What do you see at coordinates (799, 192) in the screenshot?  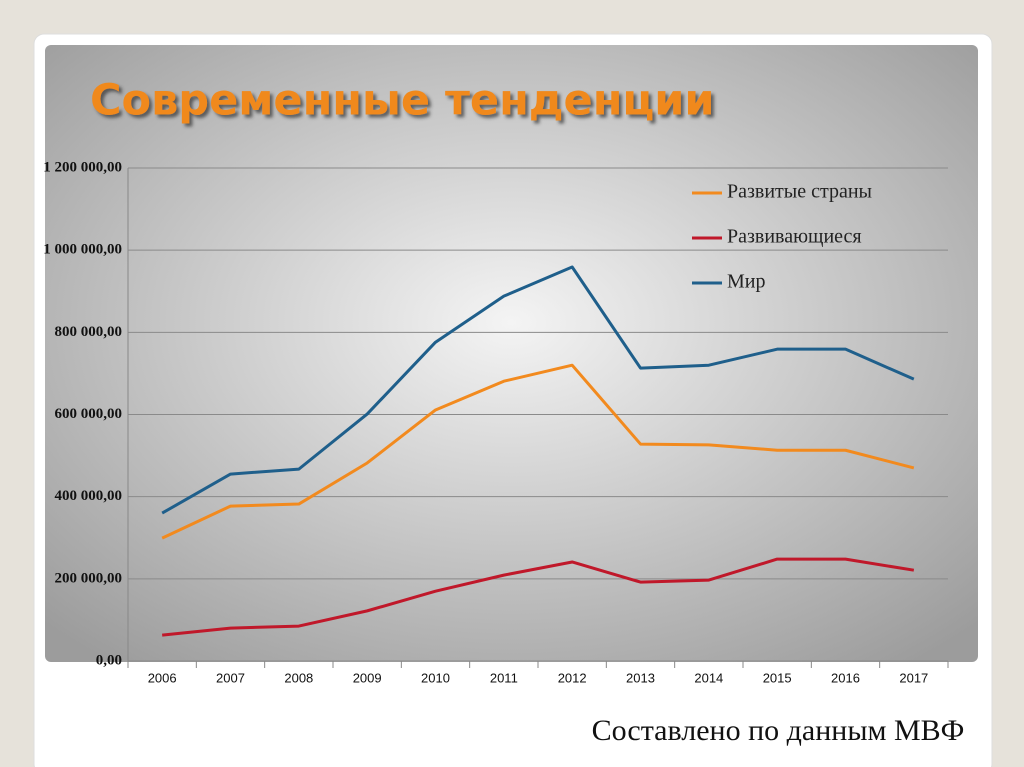 I see `legend-label: Развитые страны` at bounding box center [799, 192].